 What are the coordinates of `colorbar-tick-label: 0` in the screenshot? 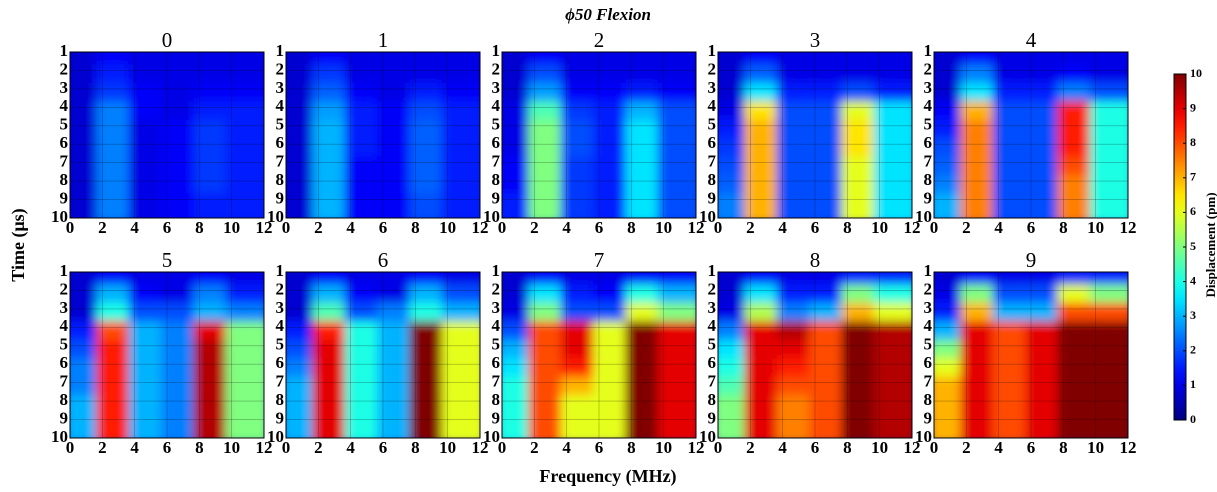 It's located at (1193, 419).